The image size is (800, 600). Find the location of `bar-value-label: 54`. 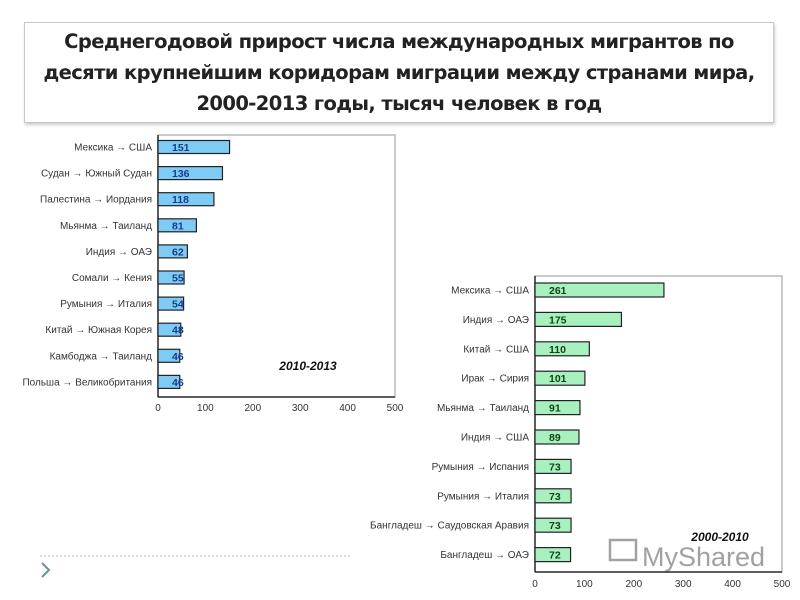

bar-value-label: 54 is located at coordinates (178, 305).